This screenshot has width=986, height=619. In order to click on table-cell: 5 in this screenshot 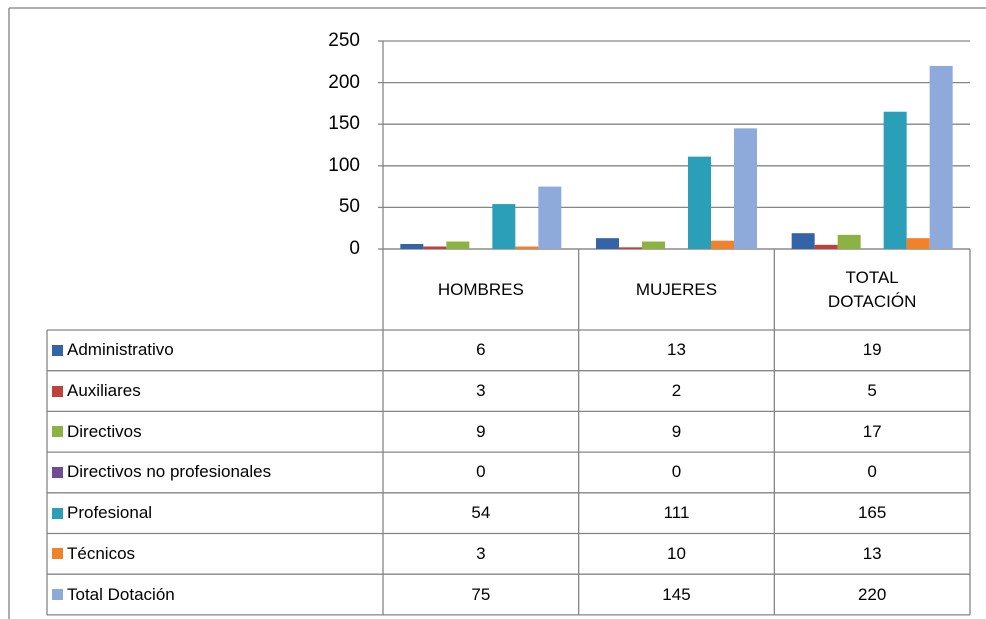, I will do `click(872, 391)`.